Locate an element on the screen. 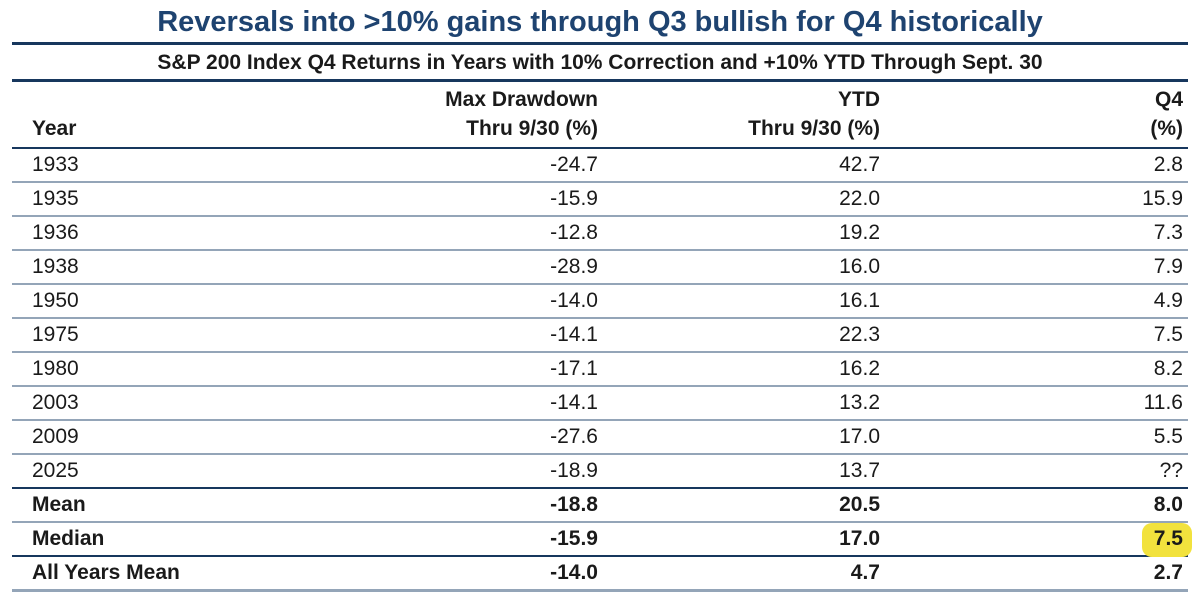 The width and height of the screenshot is (1200, 600). ytd-cell: 22.0 is located at coordinates (751, 200).